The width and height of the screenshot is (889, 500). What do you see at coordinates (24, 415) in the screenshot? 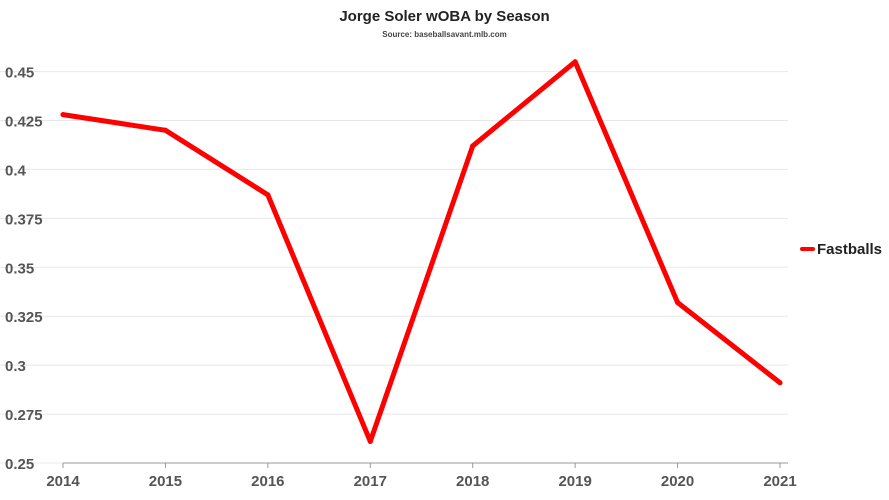
I see `y-tick-label: 0.275` at bounding box center [24, 415].